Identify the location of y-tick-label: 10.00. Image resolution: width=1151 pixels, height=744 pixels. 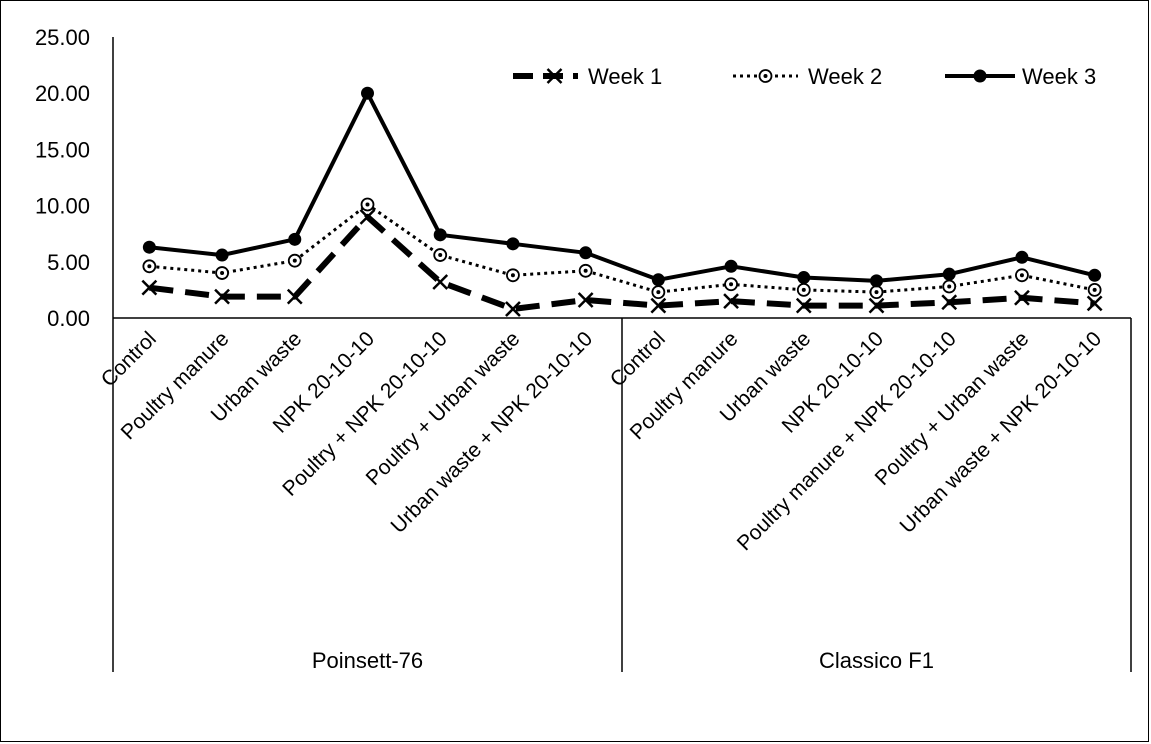
(62, 206).